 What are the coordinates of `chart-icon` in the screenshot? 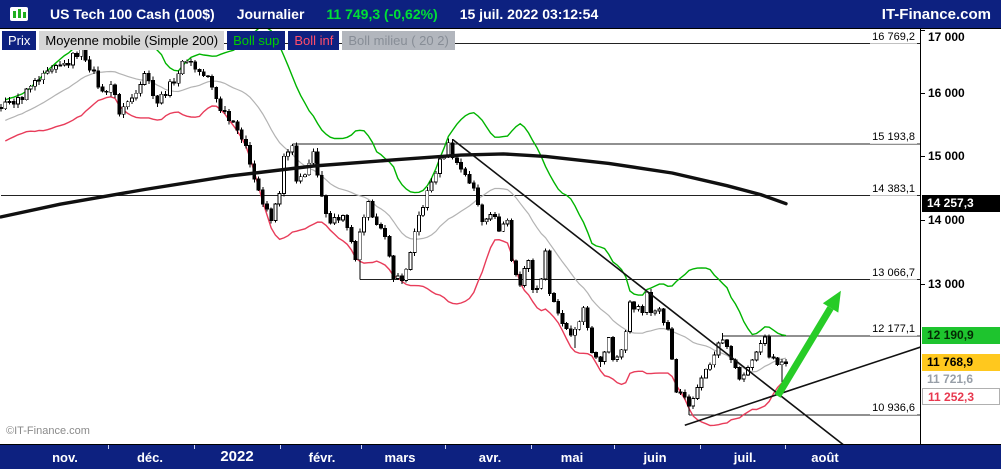 It's located at (19, 14).